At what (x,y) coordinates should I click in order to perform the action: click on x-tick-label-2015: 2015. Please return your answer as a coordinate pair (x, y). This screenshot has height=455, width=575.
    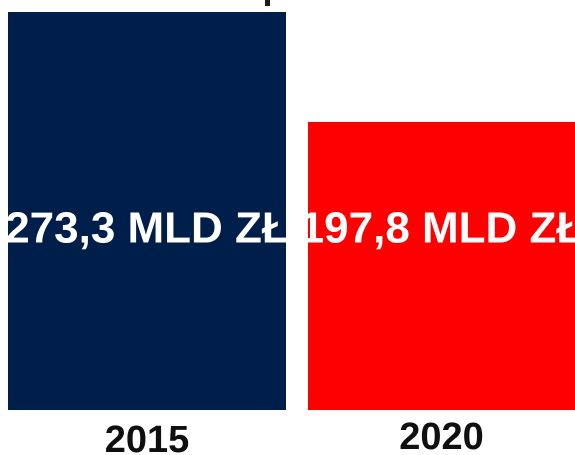
    Looking at the image, I should click on (147, 437).